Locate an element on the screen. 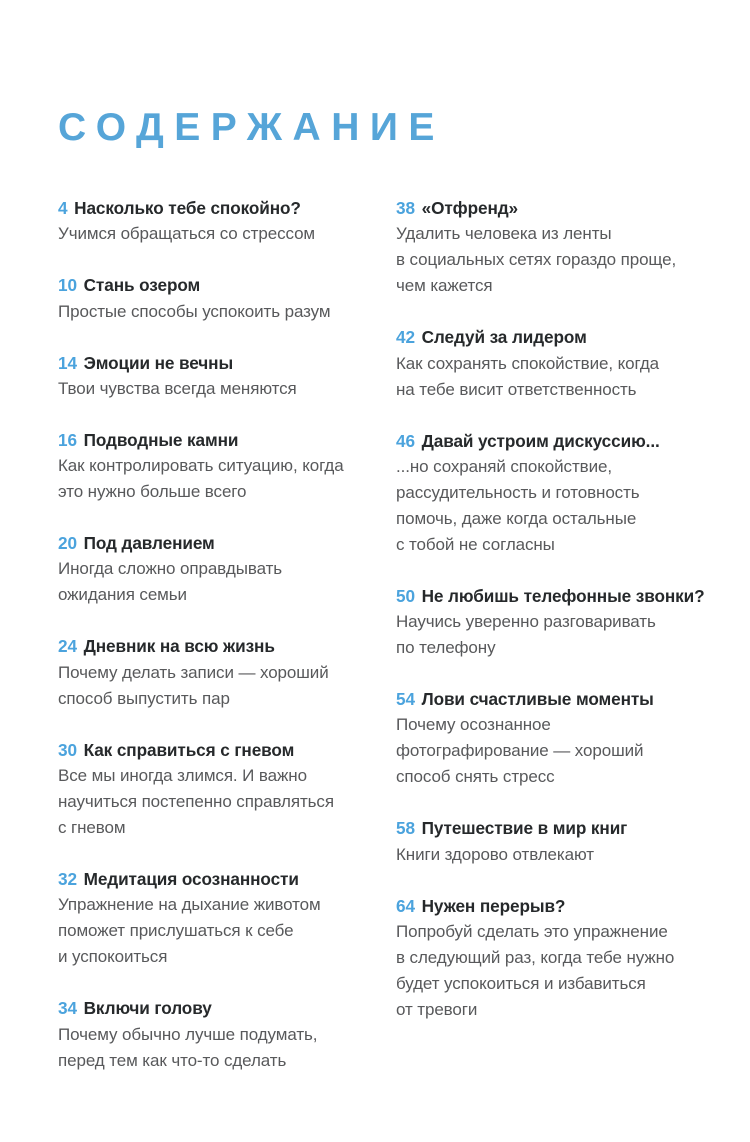 The width and height of the screenshot is (750, 1142). toc-entry-heading: 32 Медитация осознанности is located at coordinates (218, 879).